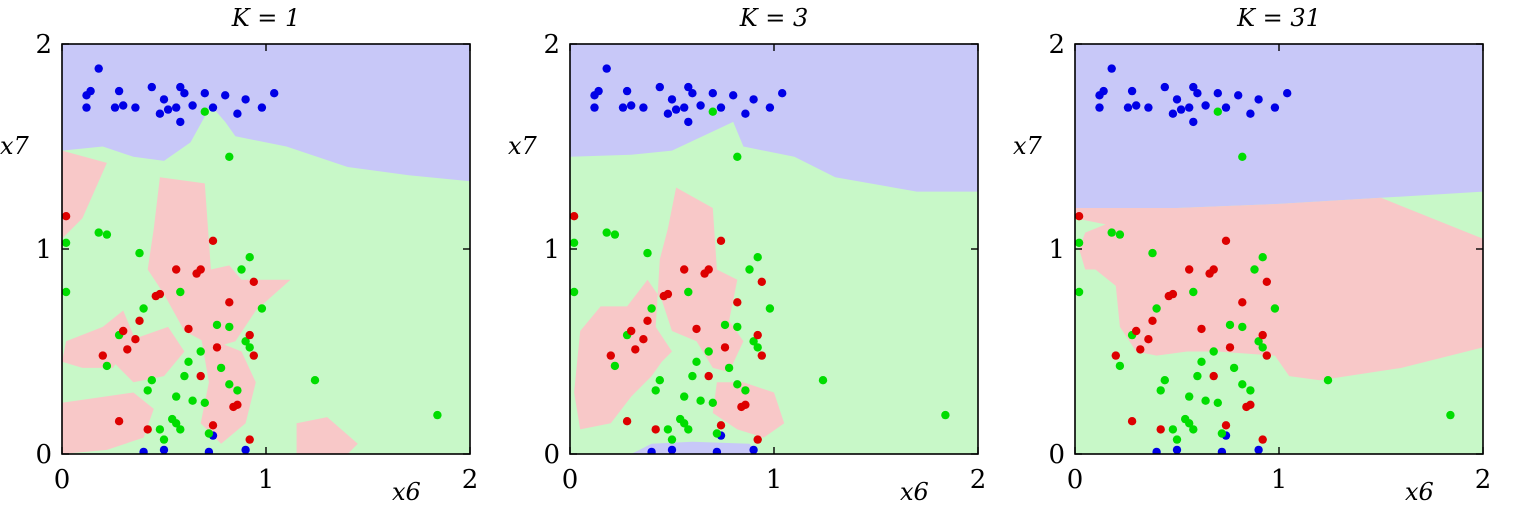  What do you see at coordinates (551, 45) in the screenshot?
I see `y-tick-label: 2` at bounding box center [551, 45].